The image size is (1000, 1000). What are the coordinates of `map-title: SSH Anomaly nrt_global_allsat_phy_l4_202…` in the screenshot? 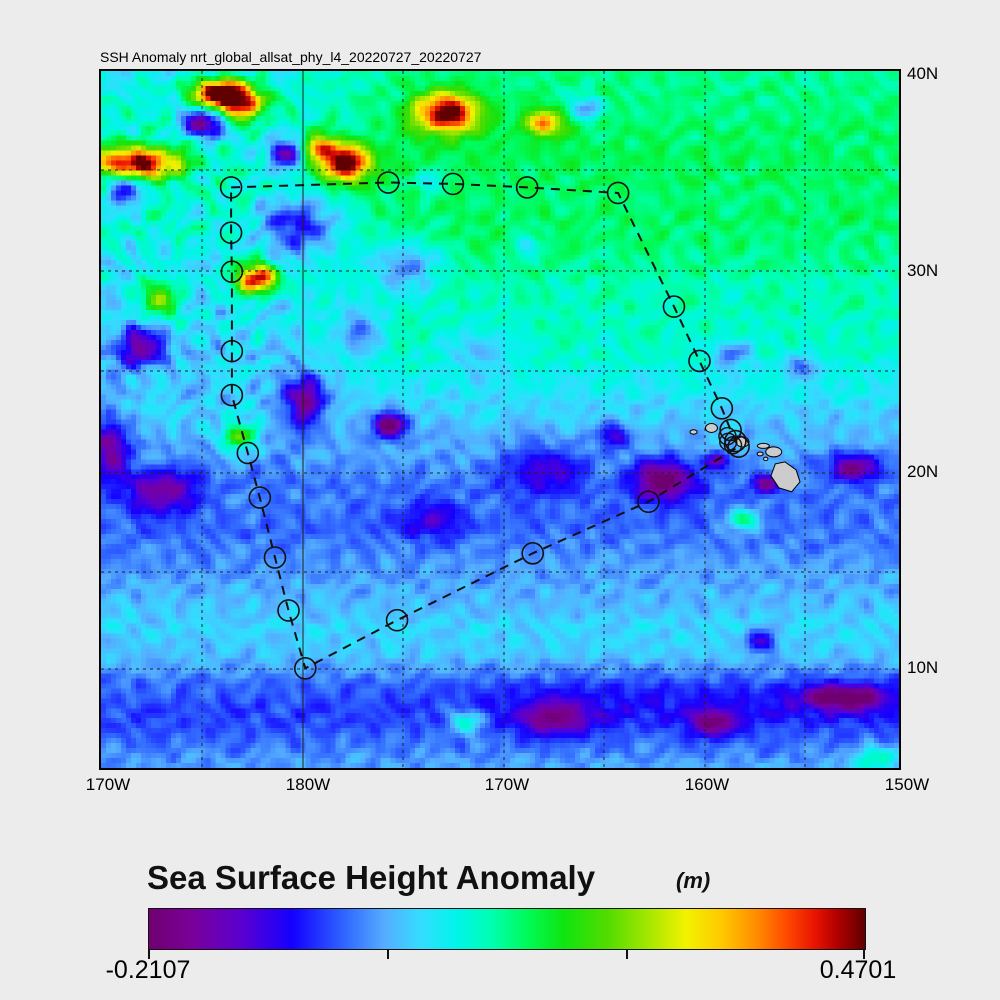 It's located at (291, 57).